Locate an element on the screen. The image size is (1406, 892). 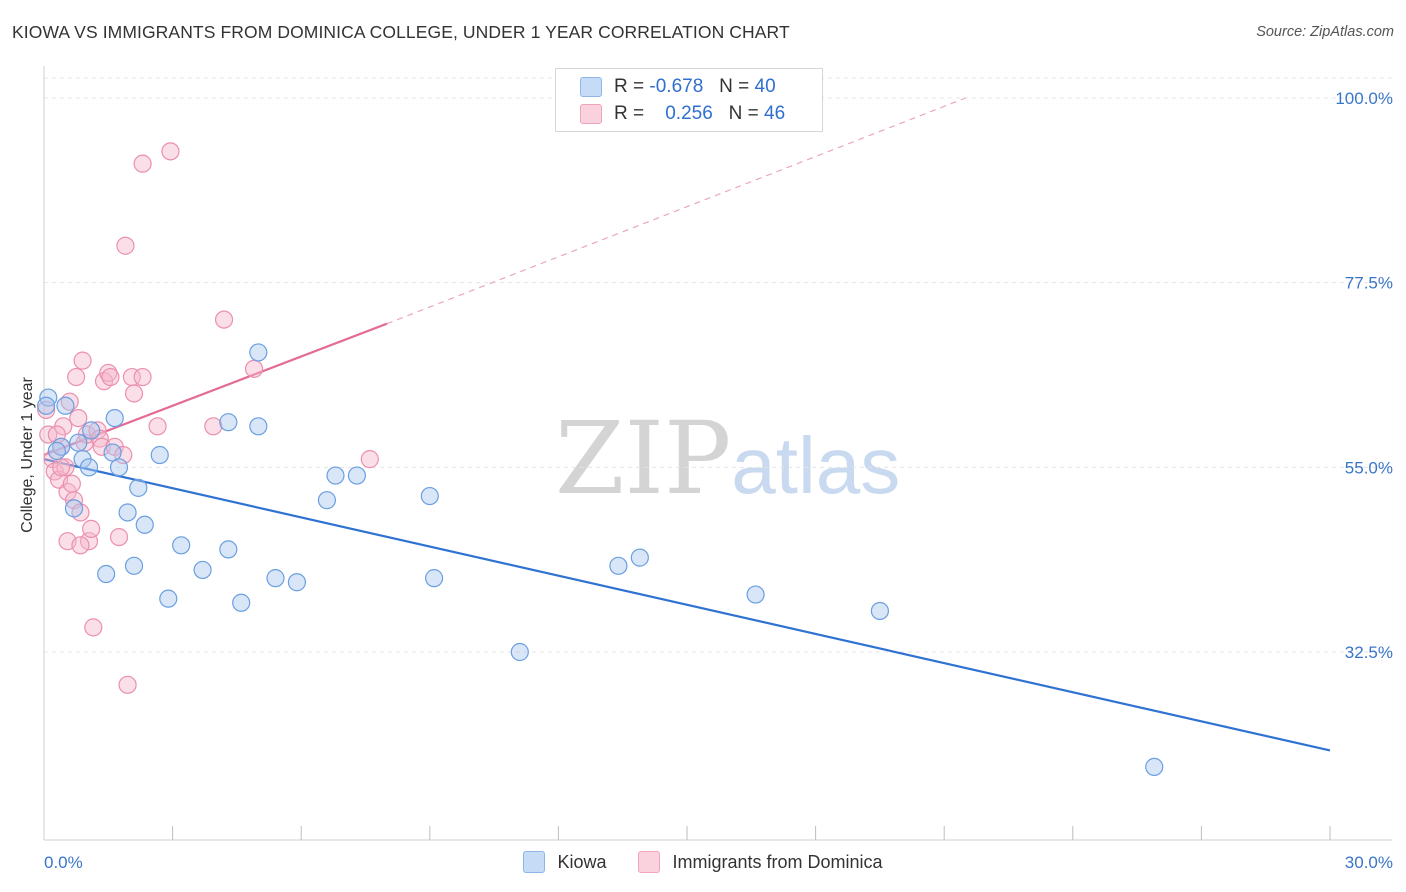
stats-legend: R = -0.678 N = 40 R = 0.256 N = 46 is located at coordinates (689, 100).